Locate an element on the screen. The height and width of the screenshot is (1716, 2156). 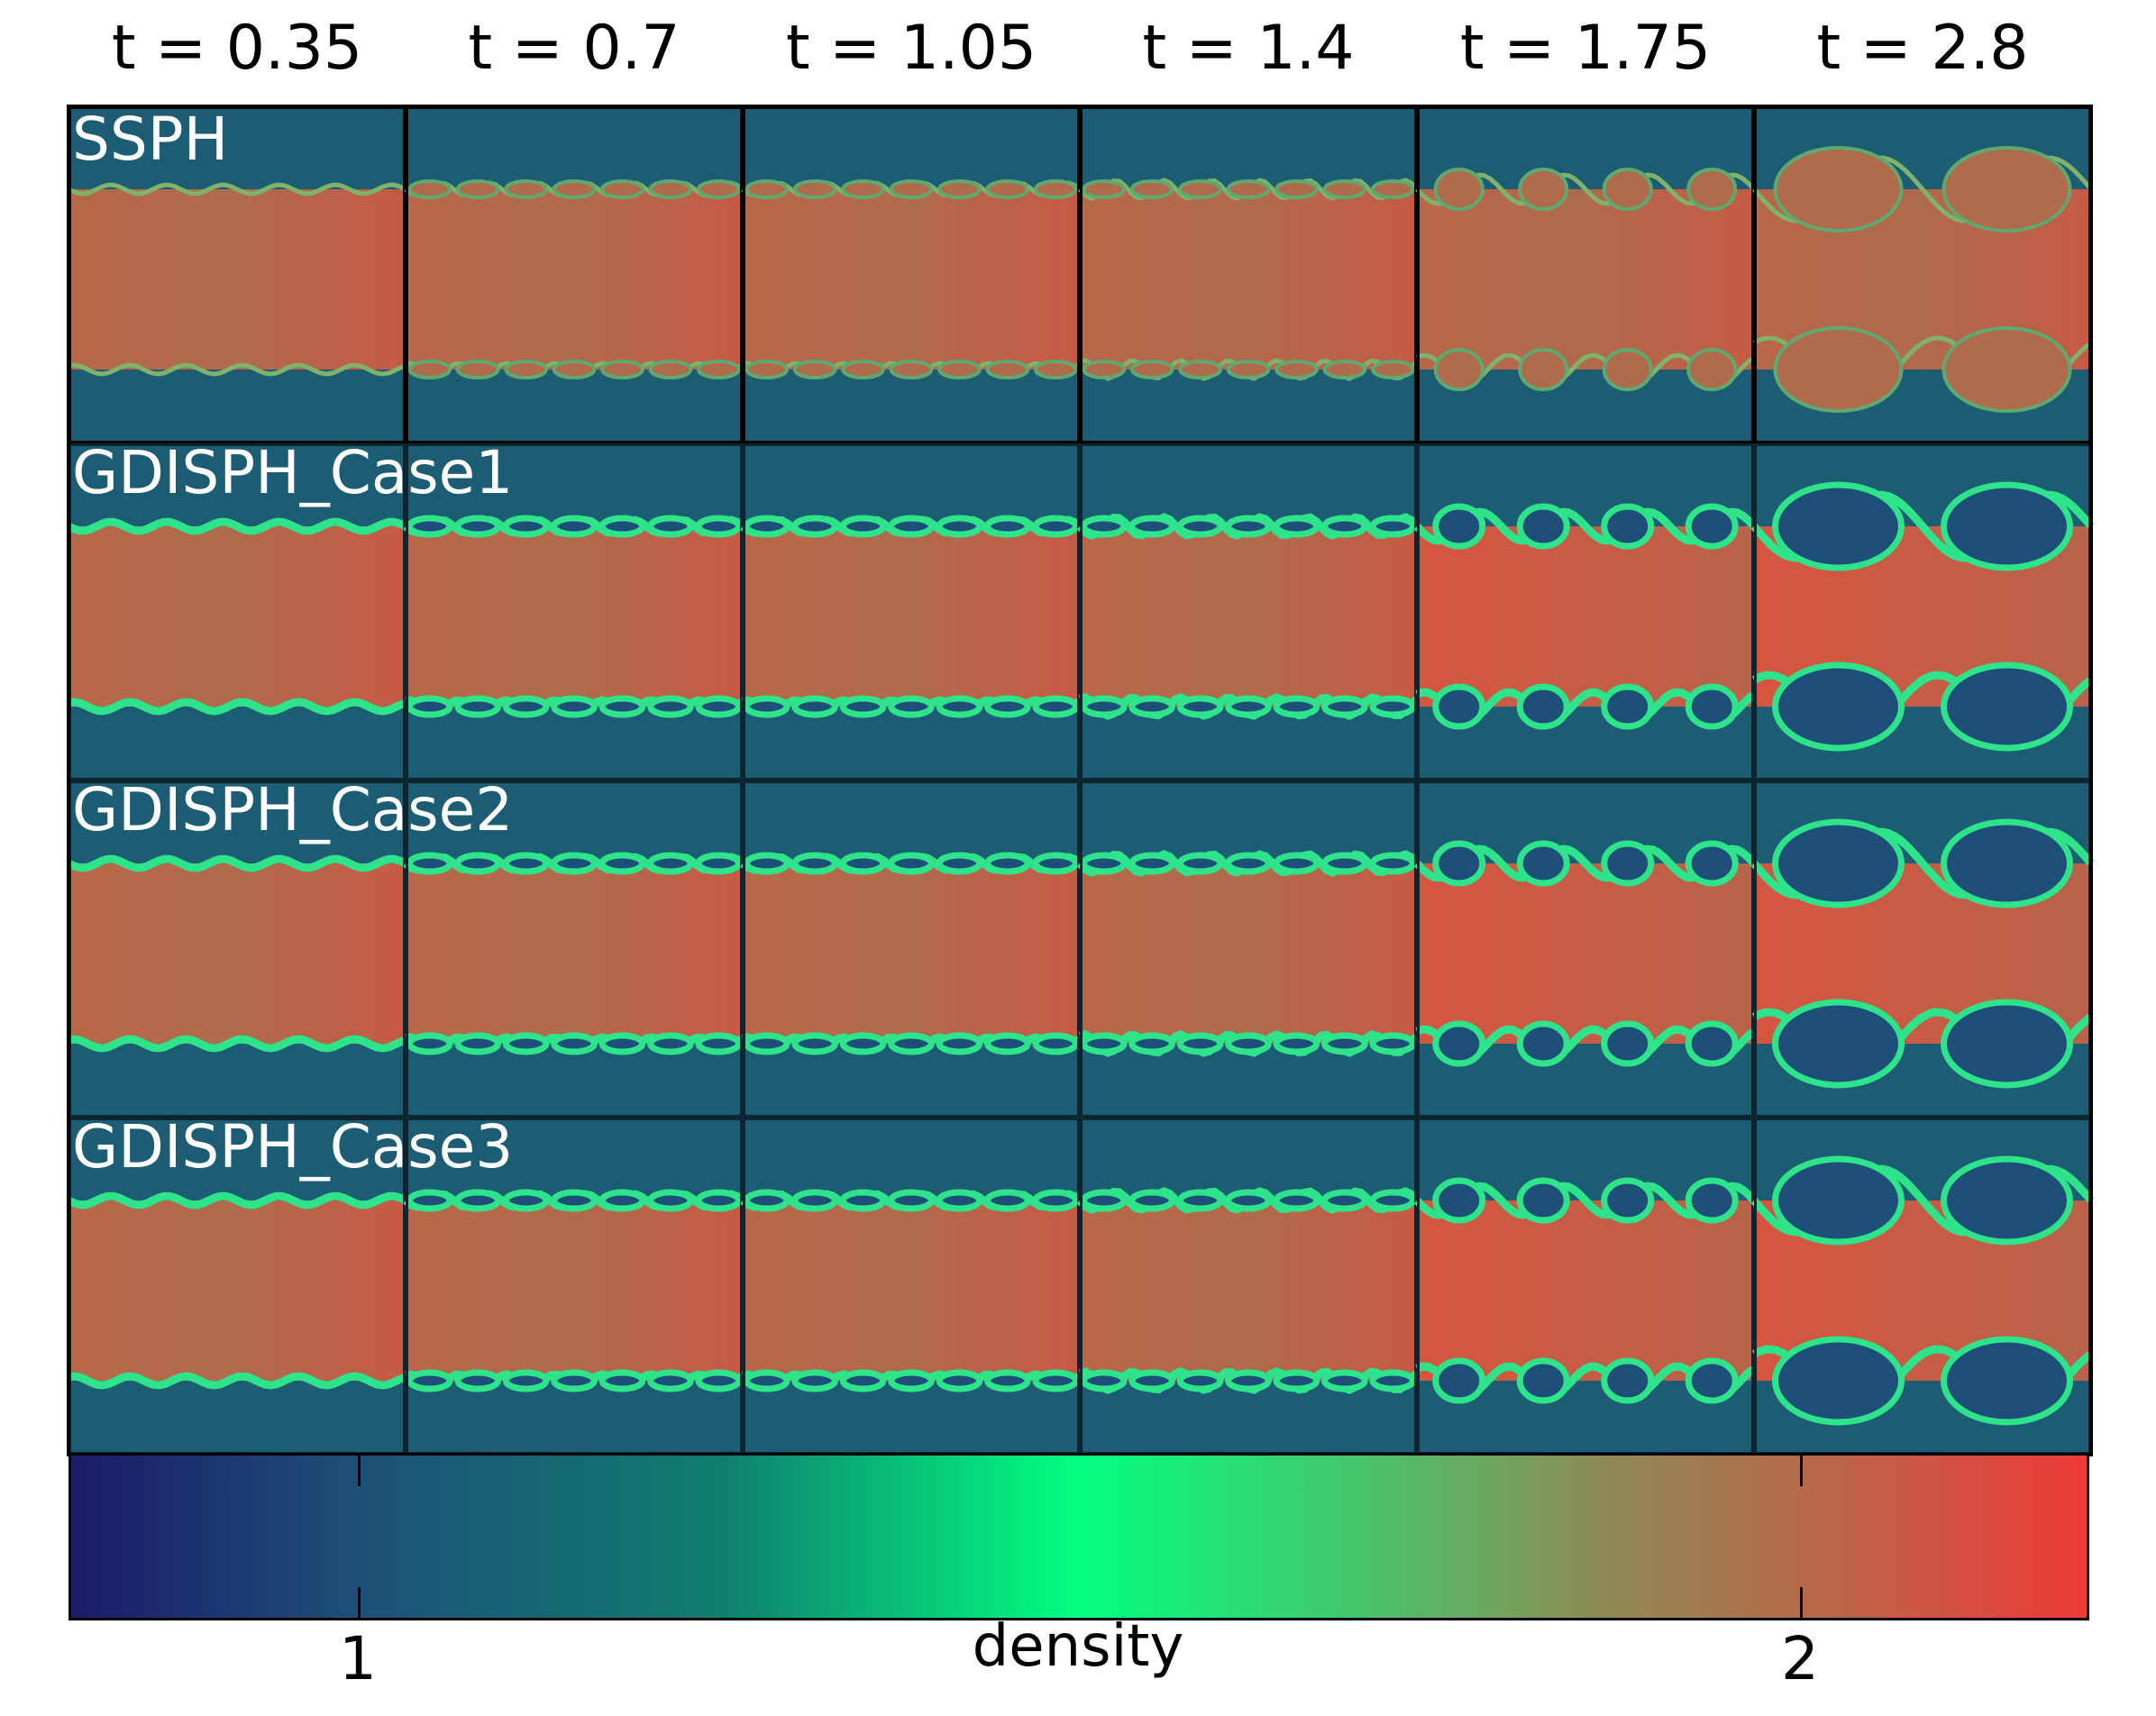
column-title-t-1-4: t = 1.4 is located at coordinates (1248, 48).